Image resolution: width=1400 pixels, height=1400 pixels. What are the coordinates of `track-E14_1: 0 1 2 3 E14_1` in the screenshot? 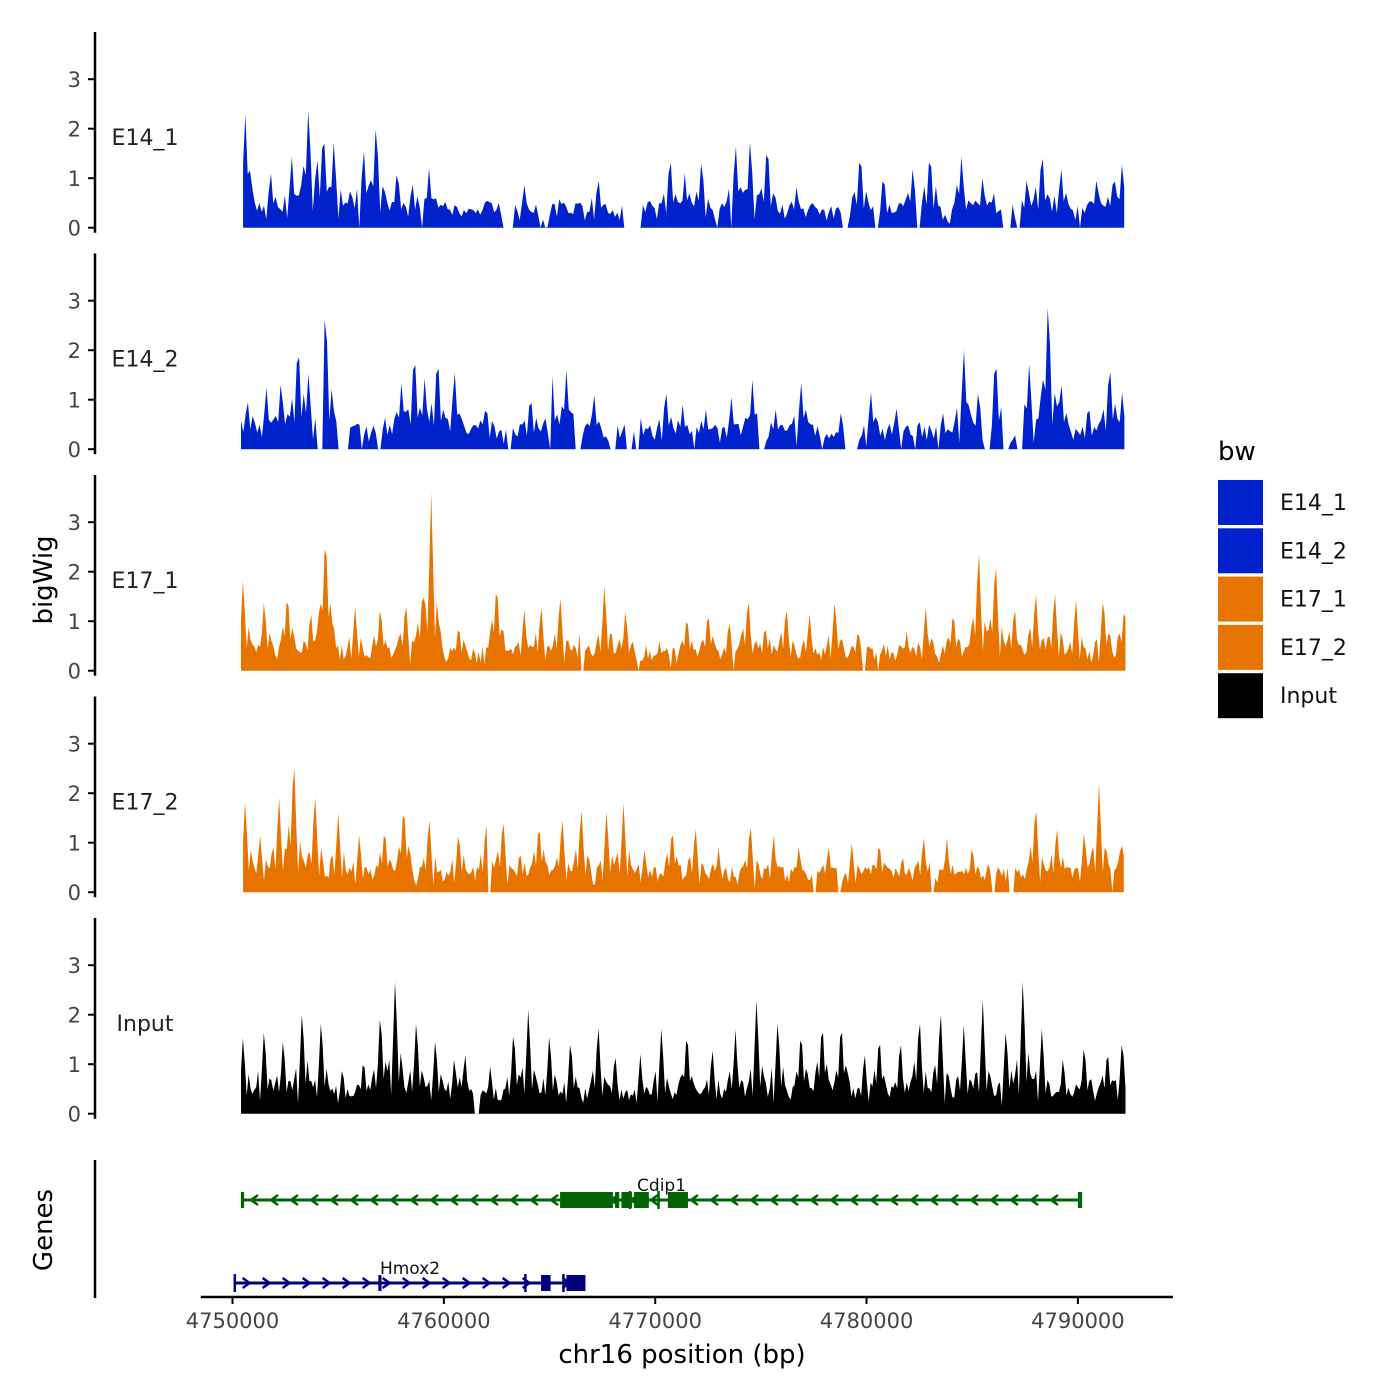 It's located at (596, 136).